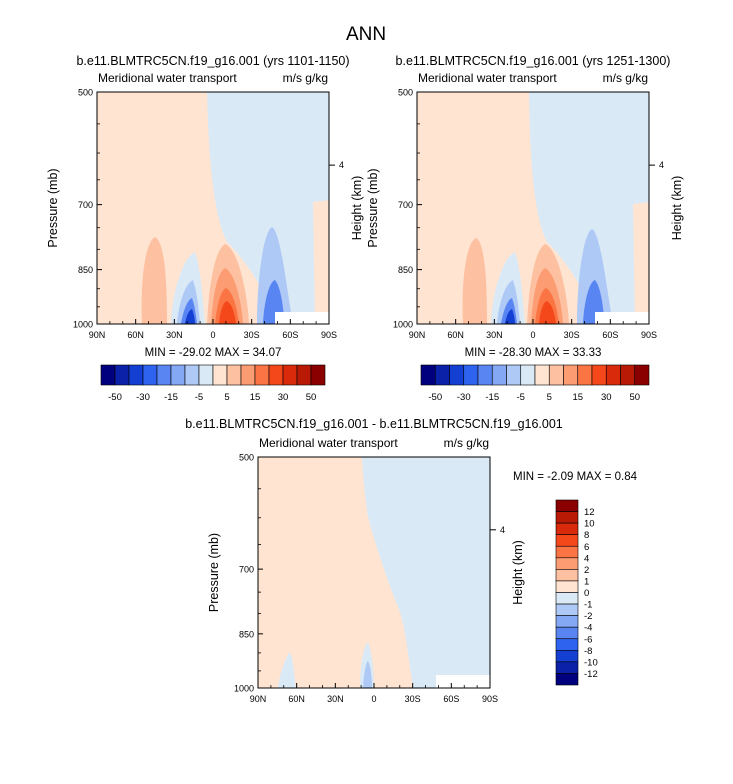 This screenshot has width=733, height=784. What do you see at coordinates (487, 78) in the screenshot?
I see `panel-2-left-label: Meridional water transport` at bounding box center [487, 78].